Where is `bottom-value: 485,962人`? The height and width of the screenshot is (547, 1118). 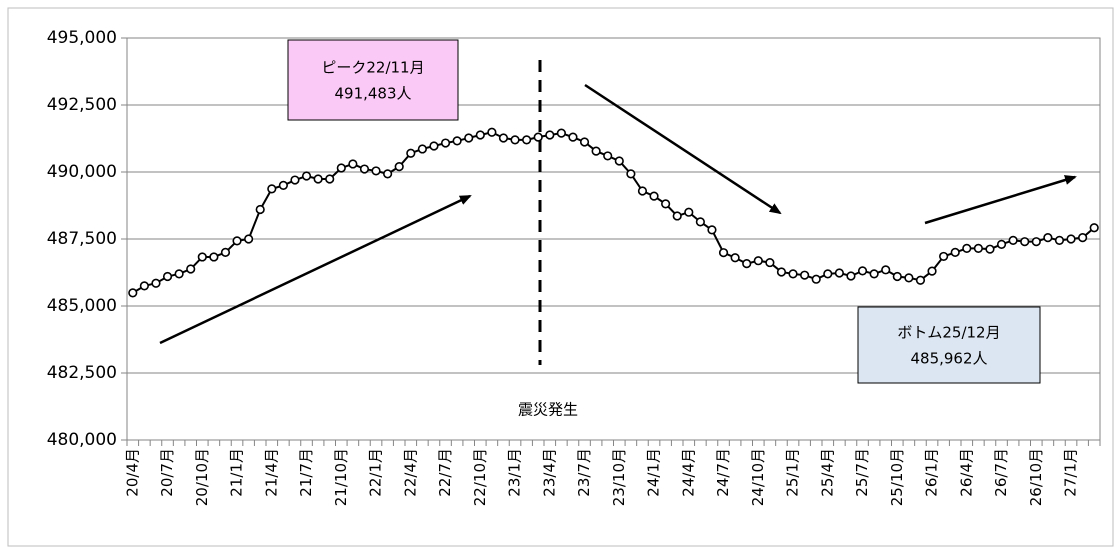
bottom-value: 485,962人 is located at coordinates (948, 359).